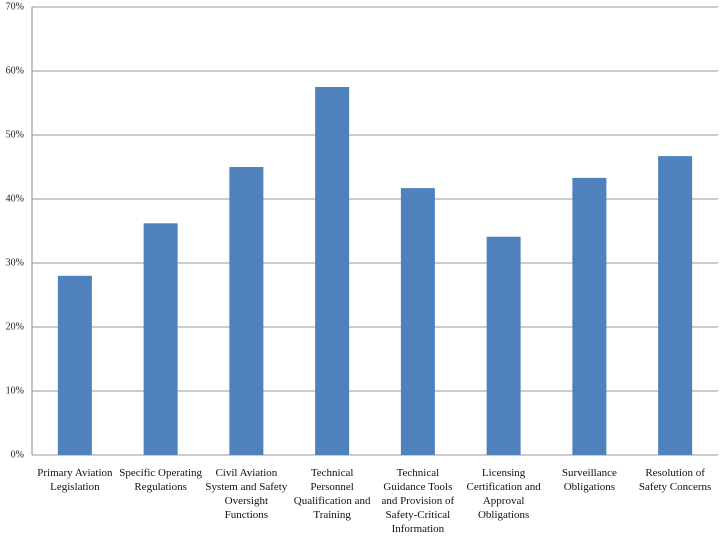 This screenshot has width=720, height=540. Describe the element at coordinates (15, 134) in the screenshot. I see `y-tick-label: 50%` at that location.